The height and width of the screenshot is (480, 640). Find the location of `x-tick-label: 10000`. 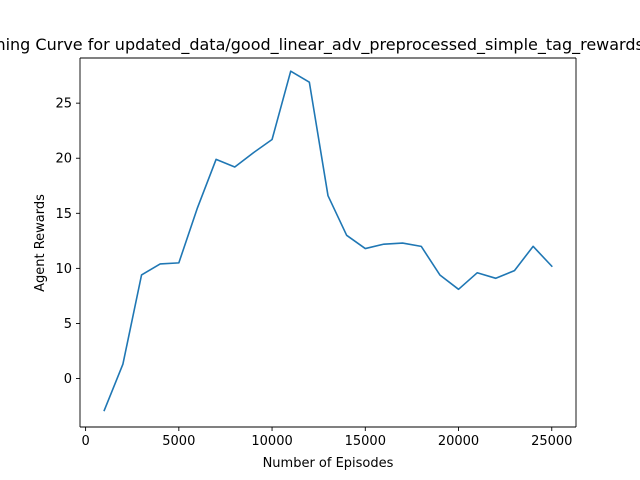

x-tick-label: 10000 is located at coordinates (271, 441).